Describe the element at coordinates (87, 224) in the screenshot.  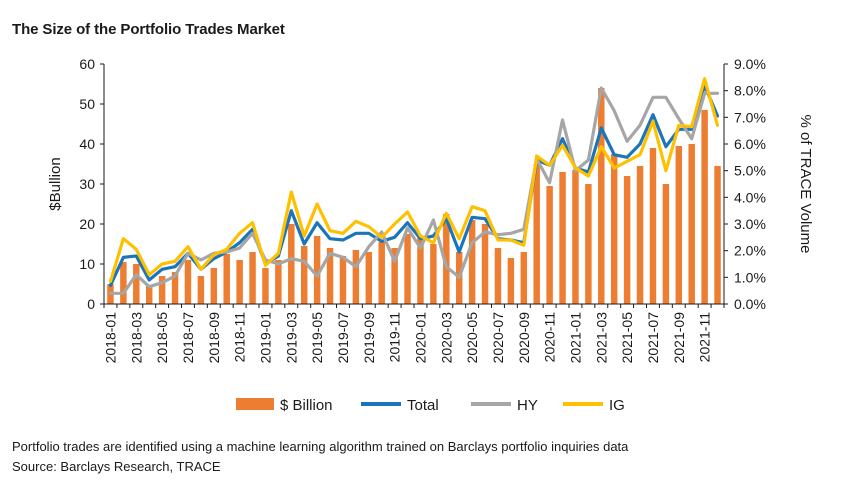
I see `left-tick-label: 20` at that location.